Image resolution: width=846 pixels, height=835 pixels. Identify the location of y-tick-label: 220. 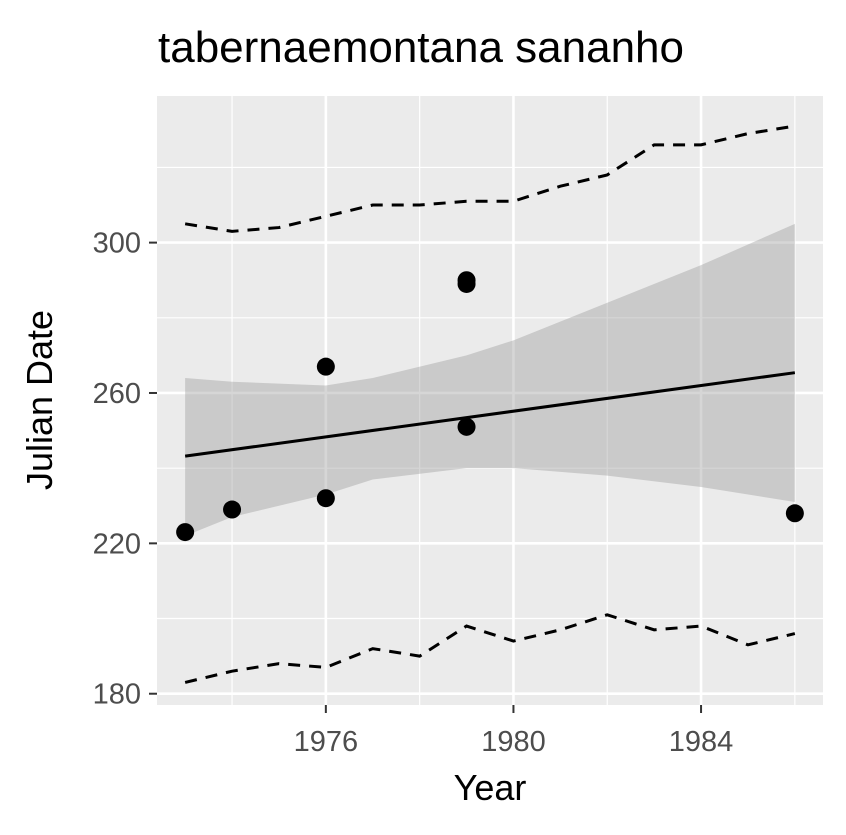
(117, 544).